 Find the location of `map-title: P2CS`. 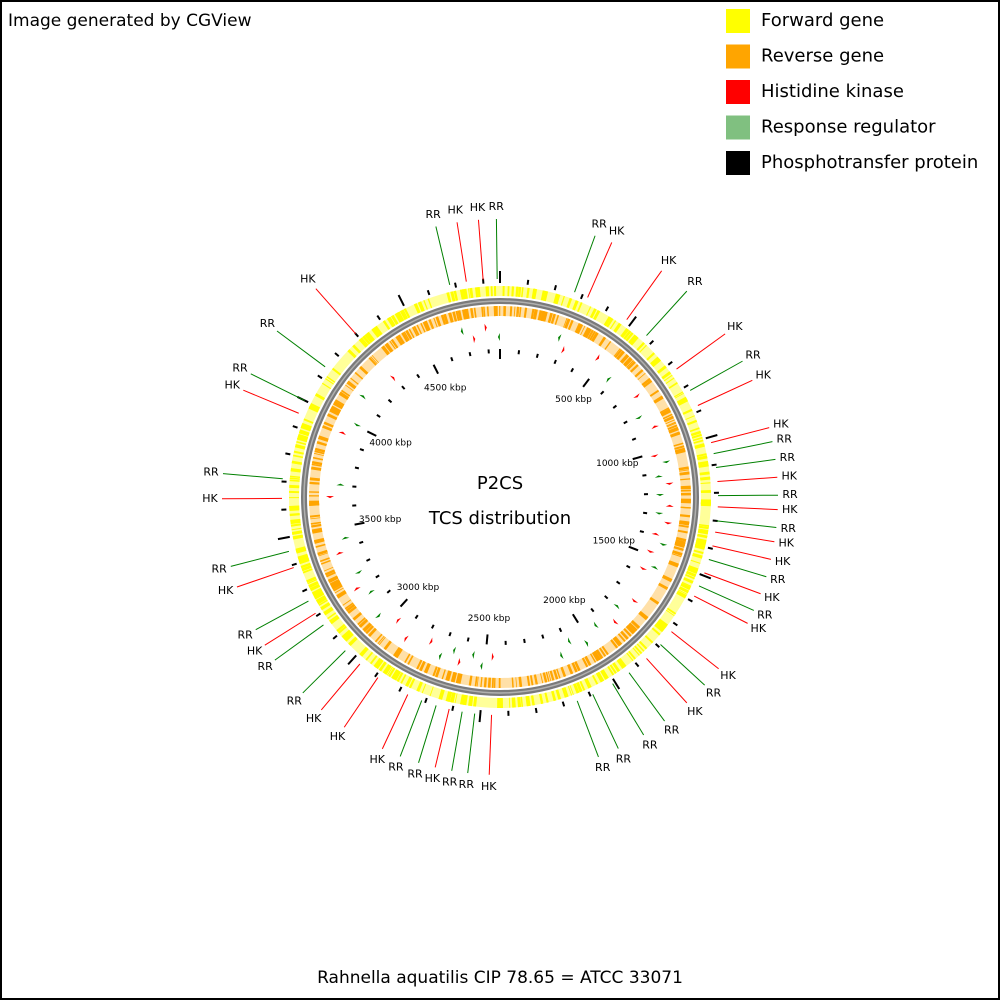

map-title: P2CS is located at coordinates (500, 483).